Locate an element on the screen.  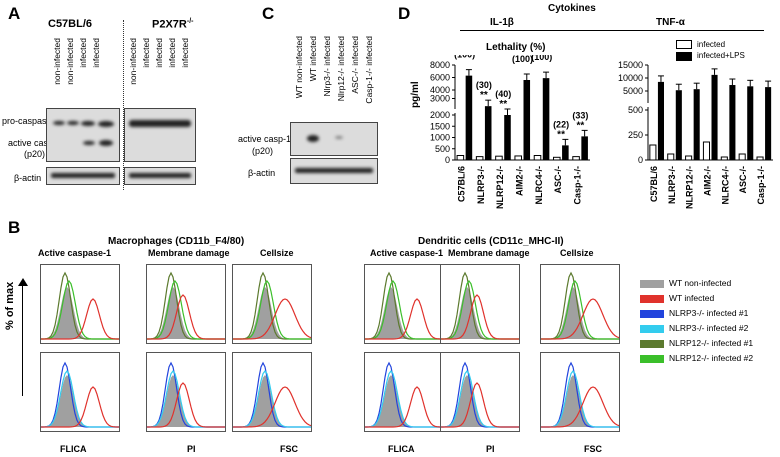
blot-c-actin is located at coordinates (334, 171).